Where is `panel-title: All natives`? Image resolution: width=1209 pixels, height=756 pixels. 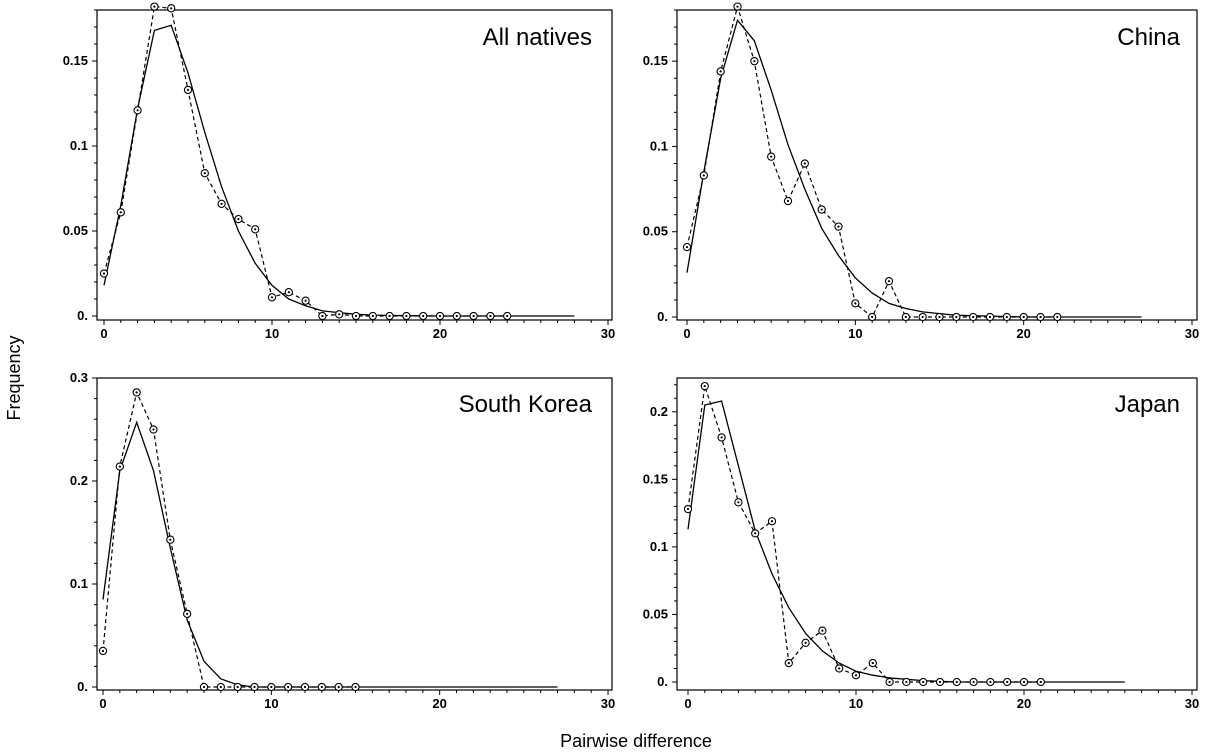
panel-title: All natives is located at coordinates (537, 37).